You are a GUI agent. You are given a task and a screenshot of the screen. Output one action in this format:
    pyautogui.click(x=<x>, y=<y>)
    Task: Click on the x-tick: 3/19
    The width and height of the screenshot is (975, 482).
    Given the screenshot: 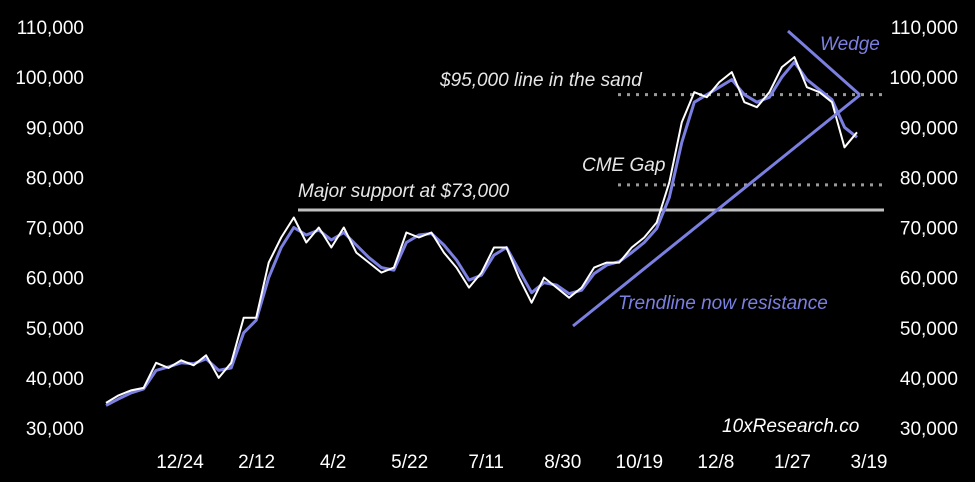 What is the action you would take?
    pyautogui.click(x=869, y=462)
    